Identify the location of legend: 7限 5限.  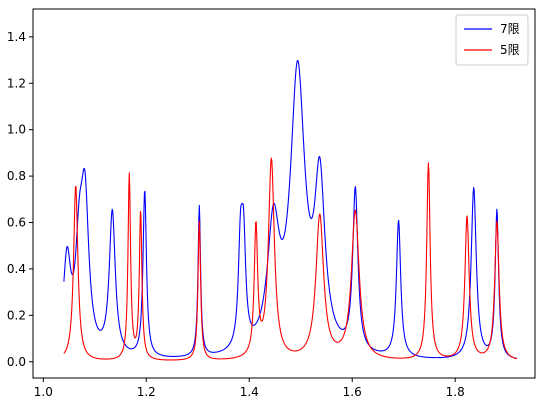
(492, 40).